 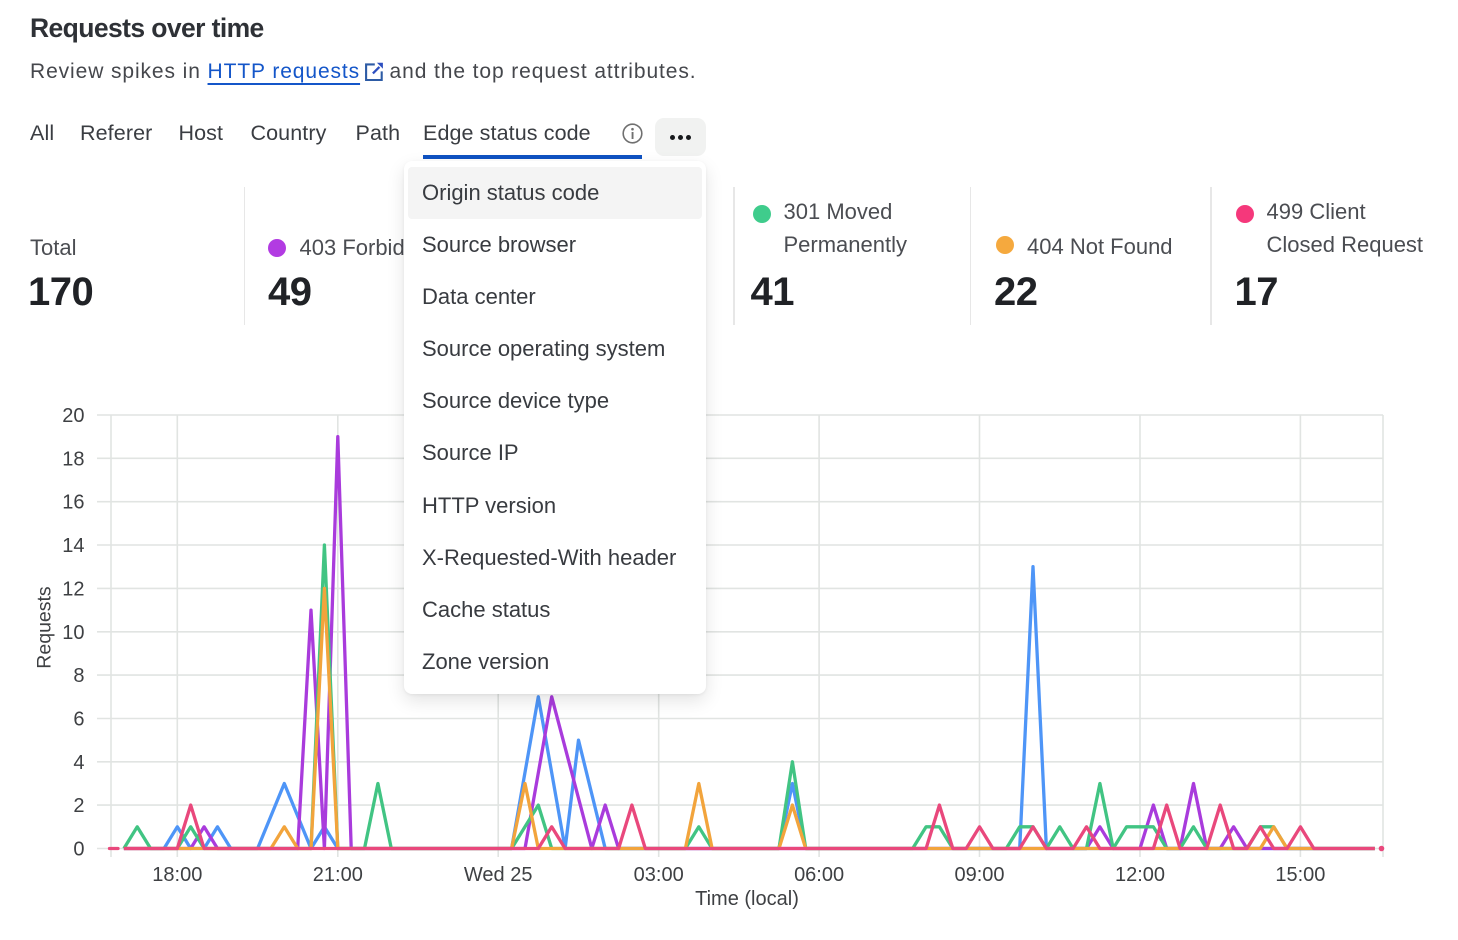 What do you see at coordinates (78, 806) in the screenshot?
I see `svg-text: 2` at bounding box center [78, 806].